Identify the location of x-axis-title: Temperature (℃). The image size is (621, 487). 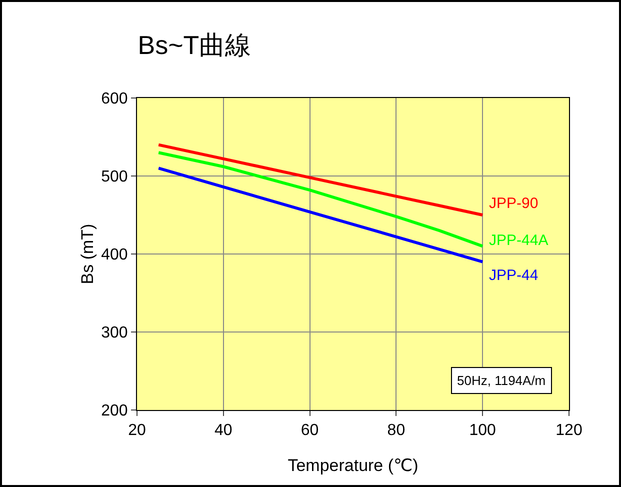
(353, 465).